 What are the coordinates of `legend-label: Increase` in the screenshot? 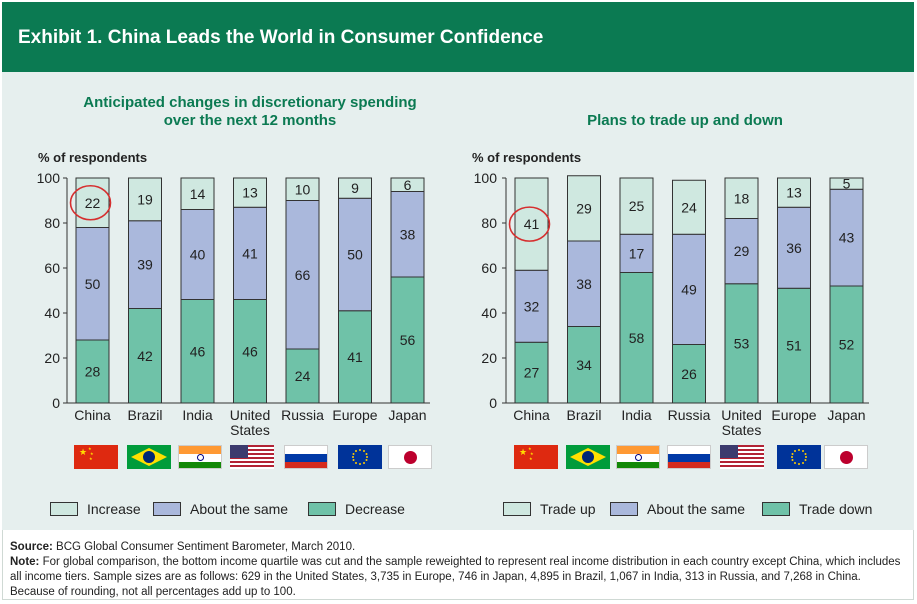 It's located at (114, 509).